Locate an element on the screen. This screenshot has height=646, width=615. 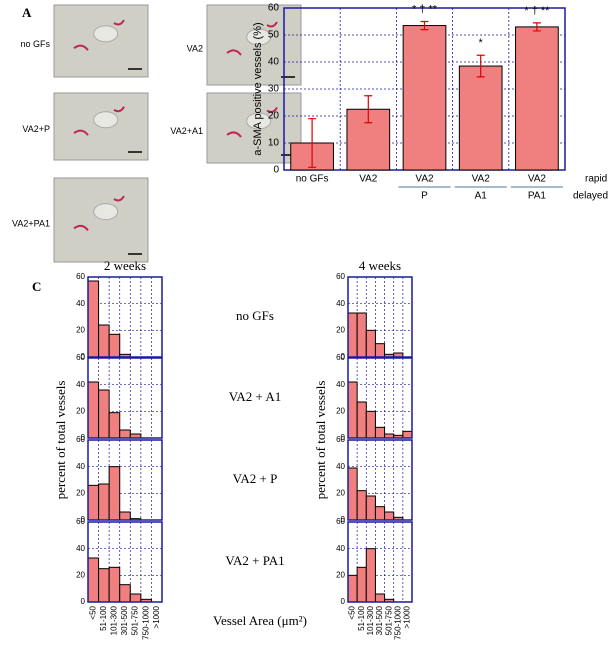
x-tick-label: 501-750 is located at coordinates (388, 620).